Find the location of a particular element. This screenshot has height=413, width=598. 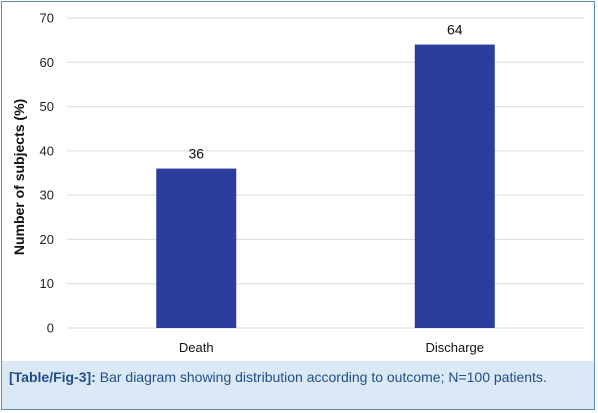

x-tick-label: Death is located at coordinates (196, 347).